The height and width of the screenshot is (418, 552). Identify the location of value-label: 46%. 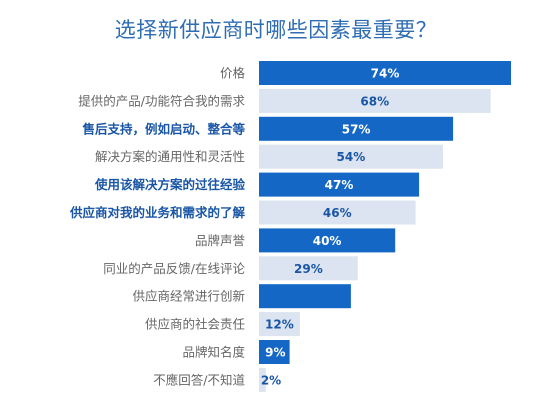
(337, 213).